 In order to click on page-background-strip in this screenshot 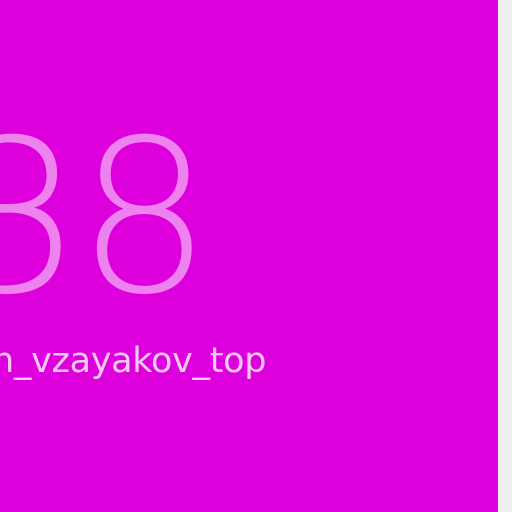, I will do `click(505, 256)`.